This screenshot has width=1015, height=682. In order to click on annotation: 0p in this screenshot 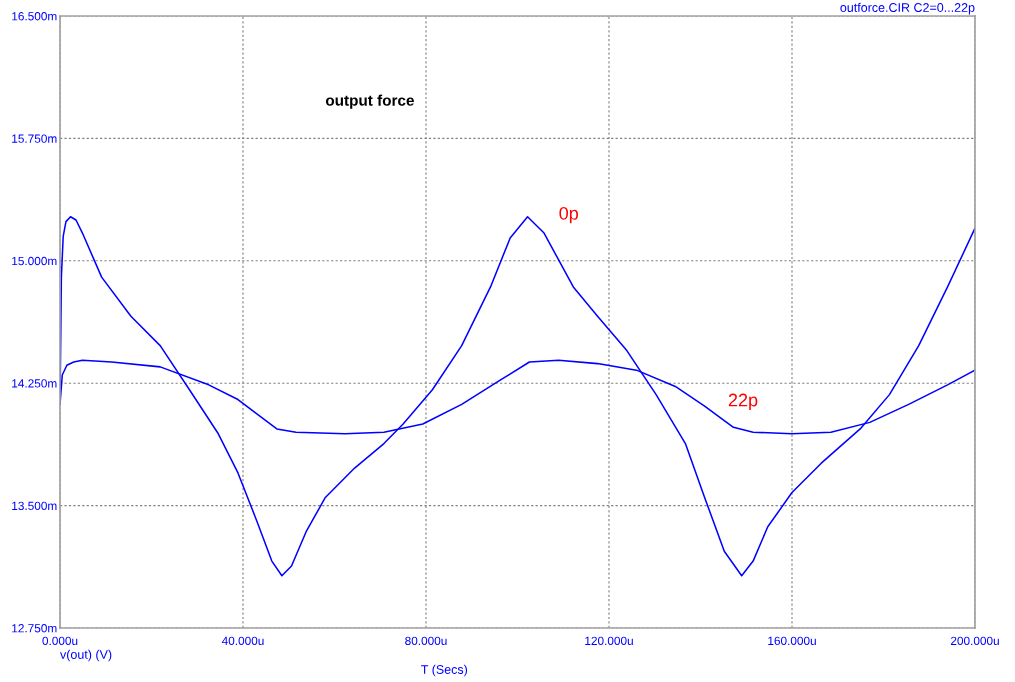, I will do `click(568, 215)`.